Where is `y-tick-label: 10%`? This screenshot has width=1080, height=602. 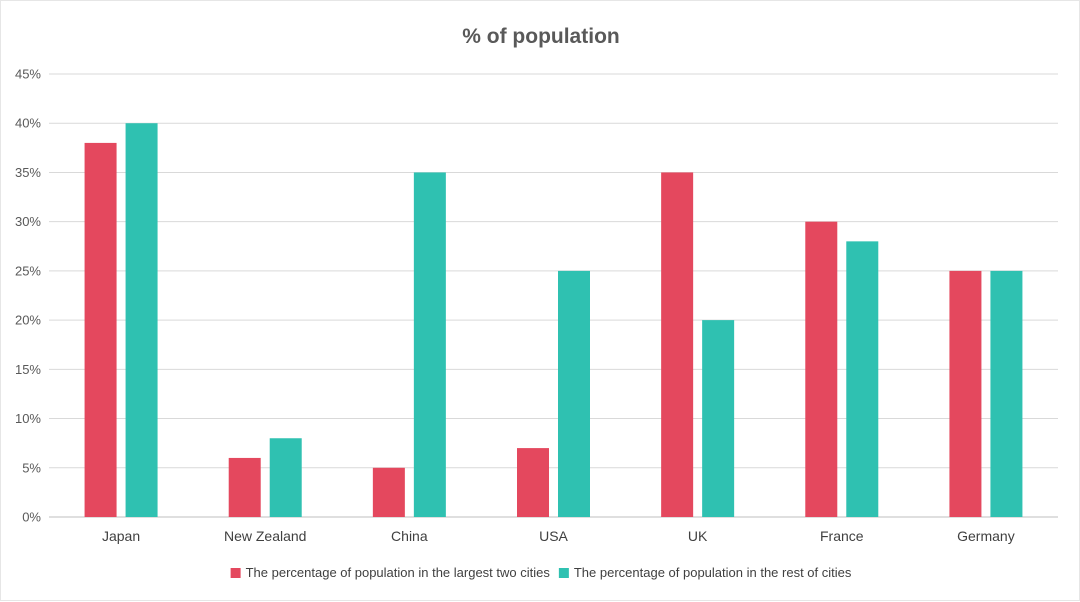
y-tick-label: 10% is located at coordinates (28, 418).